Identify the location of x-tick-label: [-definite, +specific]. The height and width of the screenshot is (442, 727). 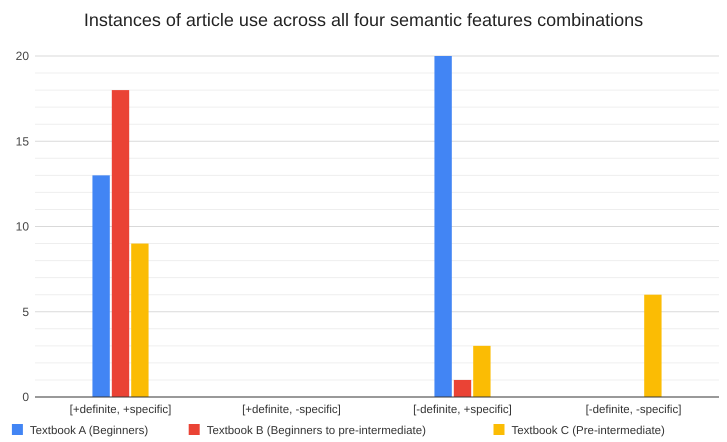
(462, 410).